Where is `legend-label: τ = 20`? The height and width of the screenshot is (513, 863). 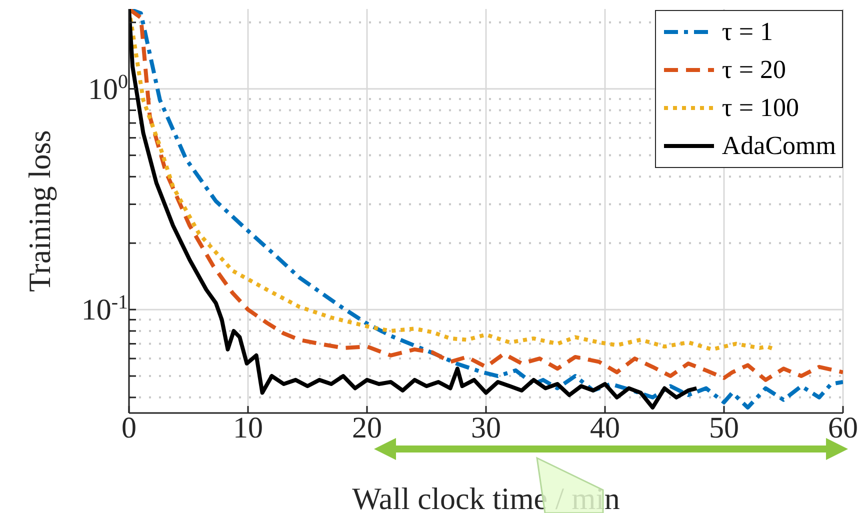 legend-label: τ = 20 is located at coordinates (754, 70).